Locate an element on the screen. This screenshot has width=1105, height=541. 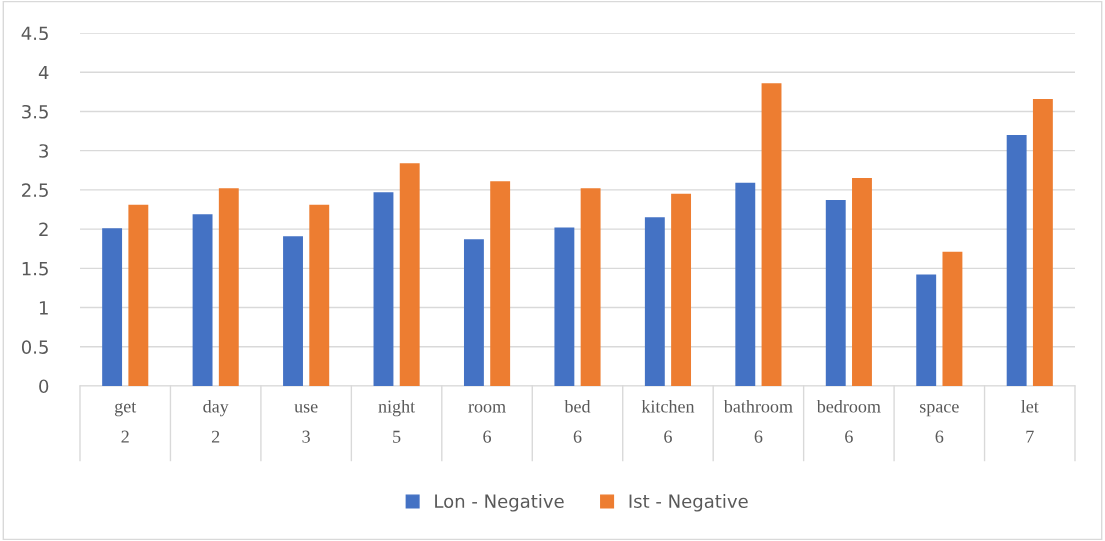
y-tick-label: 2.5 is located at coordinates (35, 190).